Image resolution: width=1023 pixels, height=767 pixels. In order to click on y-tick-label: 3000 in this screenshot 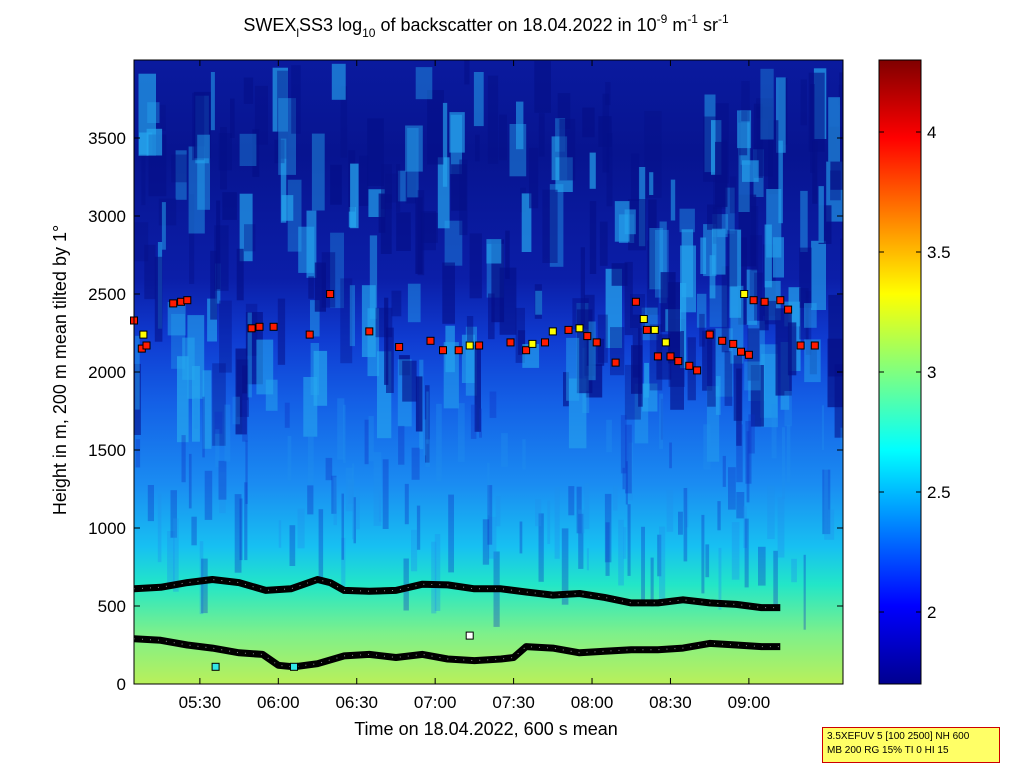, I will do `click(107, 216)`.